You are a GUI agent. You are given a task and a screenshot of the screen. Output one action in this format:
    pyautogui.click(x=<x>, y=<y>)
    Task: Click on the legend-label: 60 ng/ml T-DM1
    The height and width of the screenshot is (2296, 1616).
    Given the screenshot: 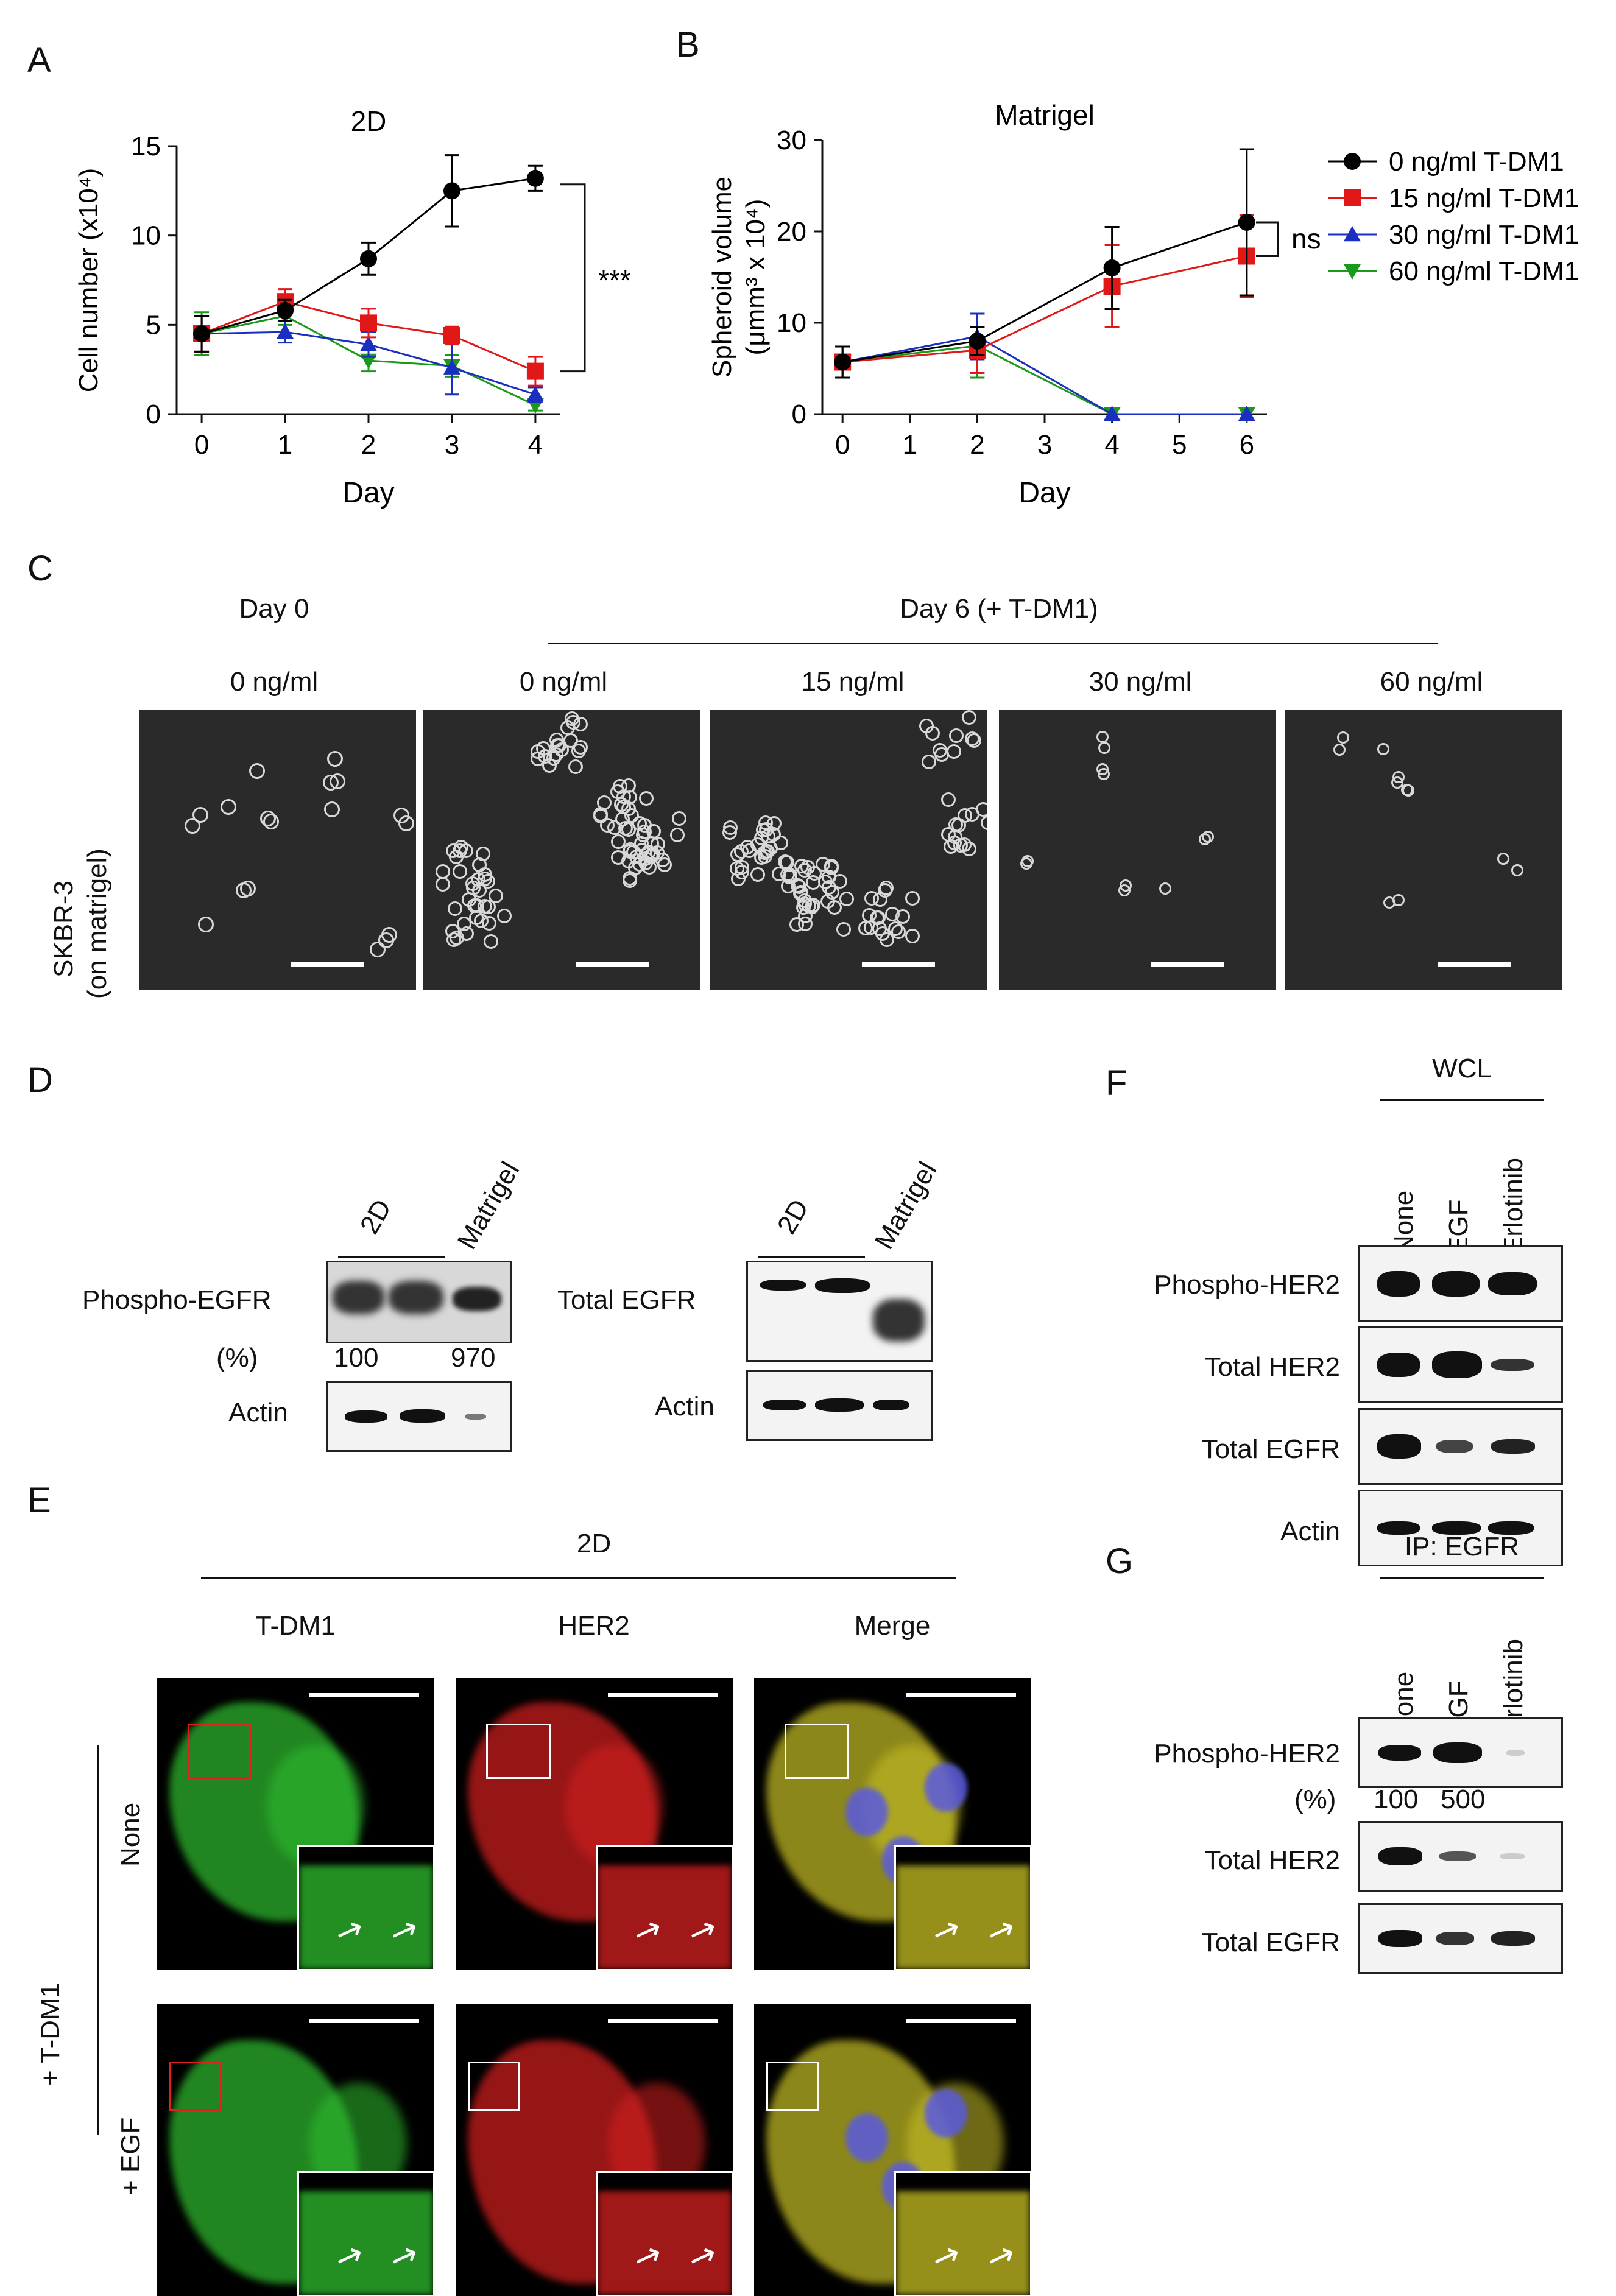 What is the action you would take?
    pyautogui.click(x=1484, y=271)
    